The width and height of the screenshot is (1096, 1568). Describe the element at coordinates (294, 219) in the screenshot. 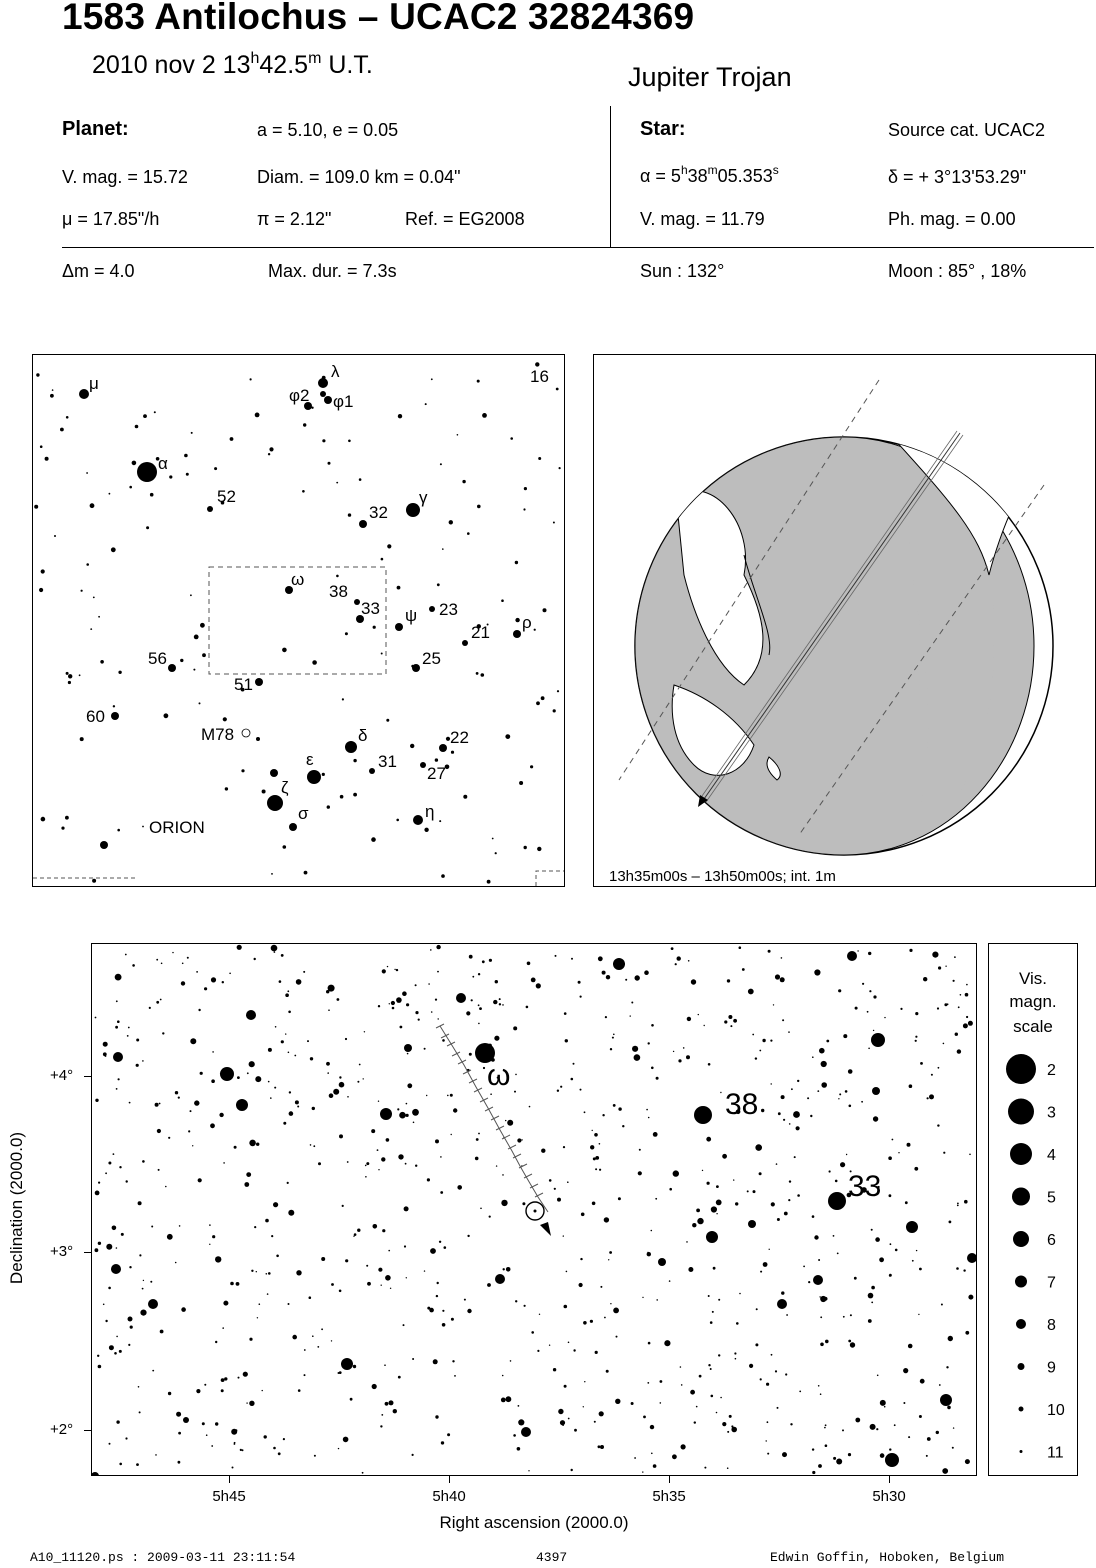

I see `planet-parallax: π = 2.12"` at that location.